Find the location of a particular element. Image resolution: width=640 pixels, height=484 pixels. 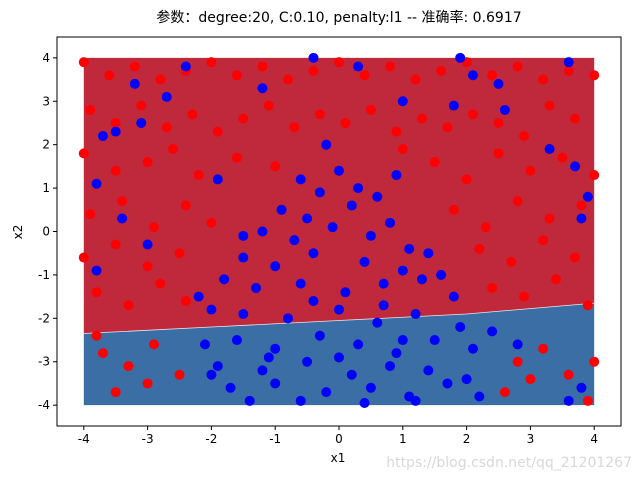

x-axis-label: x1 is located at coordinates (338, 458).